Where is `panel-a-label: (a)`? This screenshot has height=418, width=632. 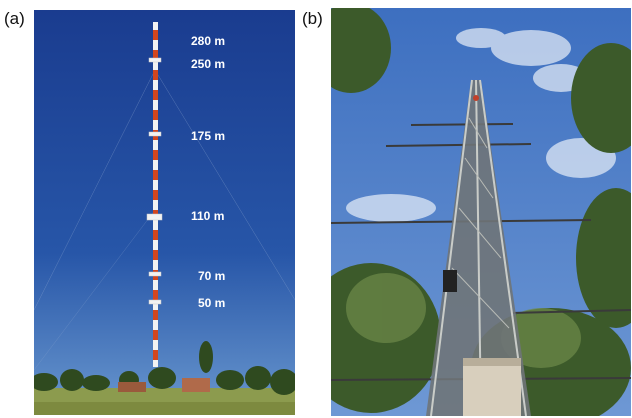 panel-a-label: (a) is located at coordinates (14, 18).